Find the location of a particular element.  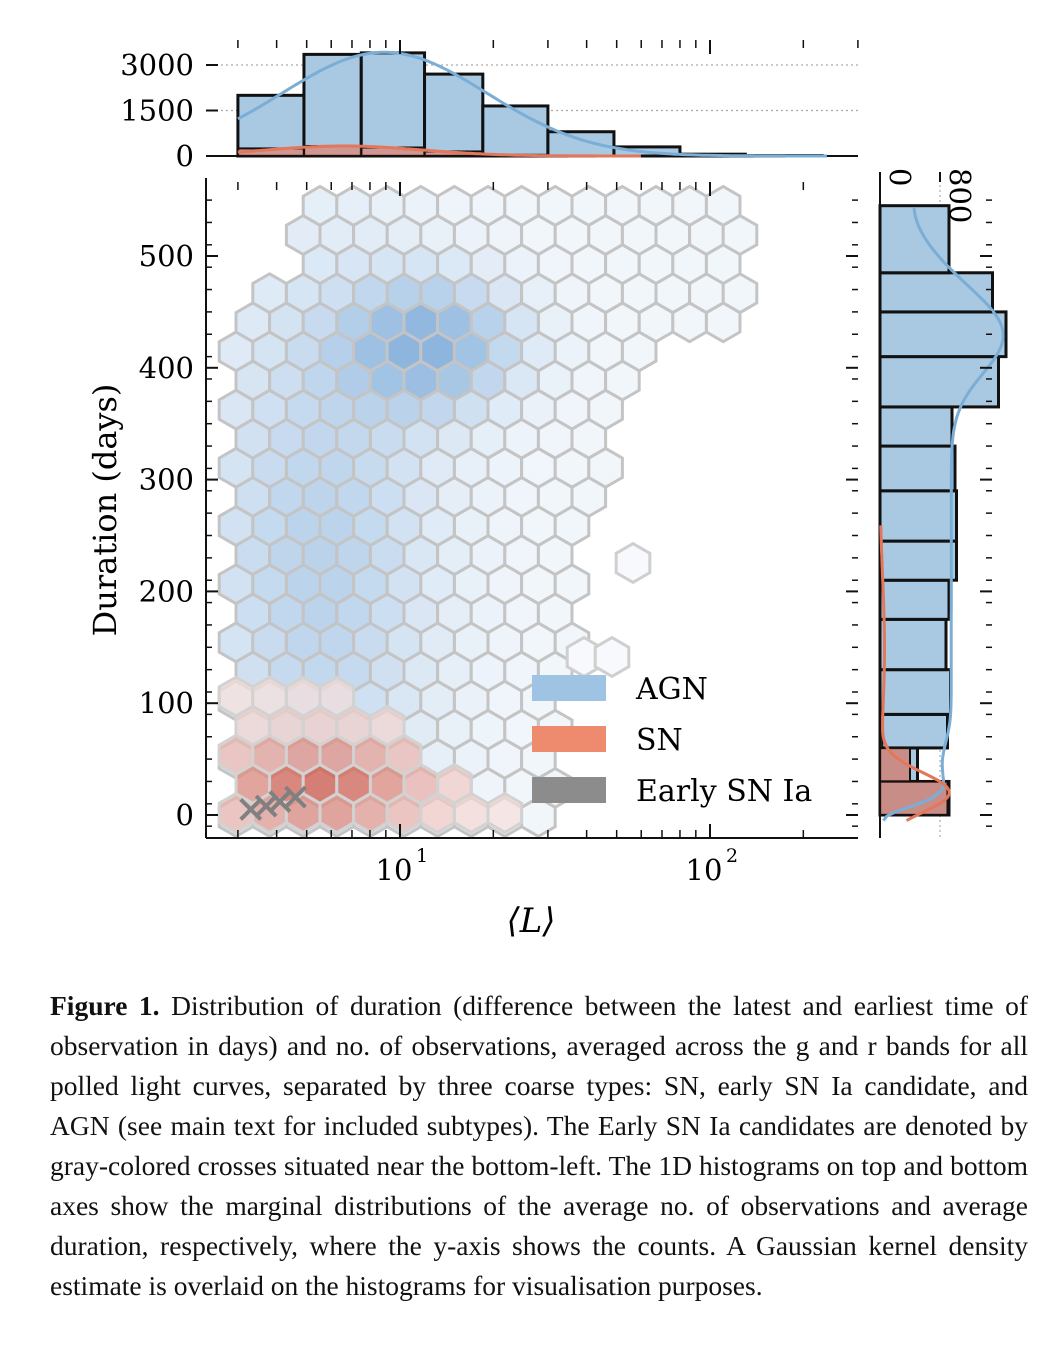

legend: AGN SN Early SN Ia is located at coordinates (672, 740).